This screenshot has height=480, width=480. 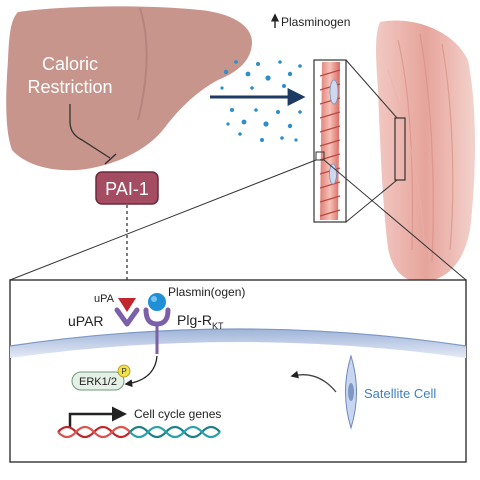 I want to click on leg-zoom-box, so click(x=400, y=149).